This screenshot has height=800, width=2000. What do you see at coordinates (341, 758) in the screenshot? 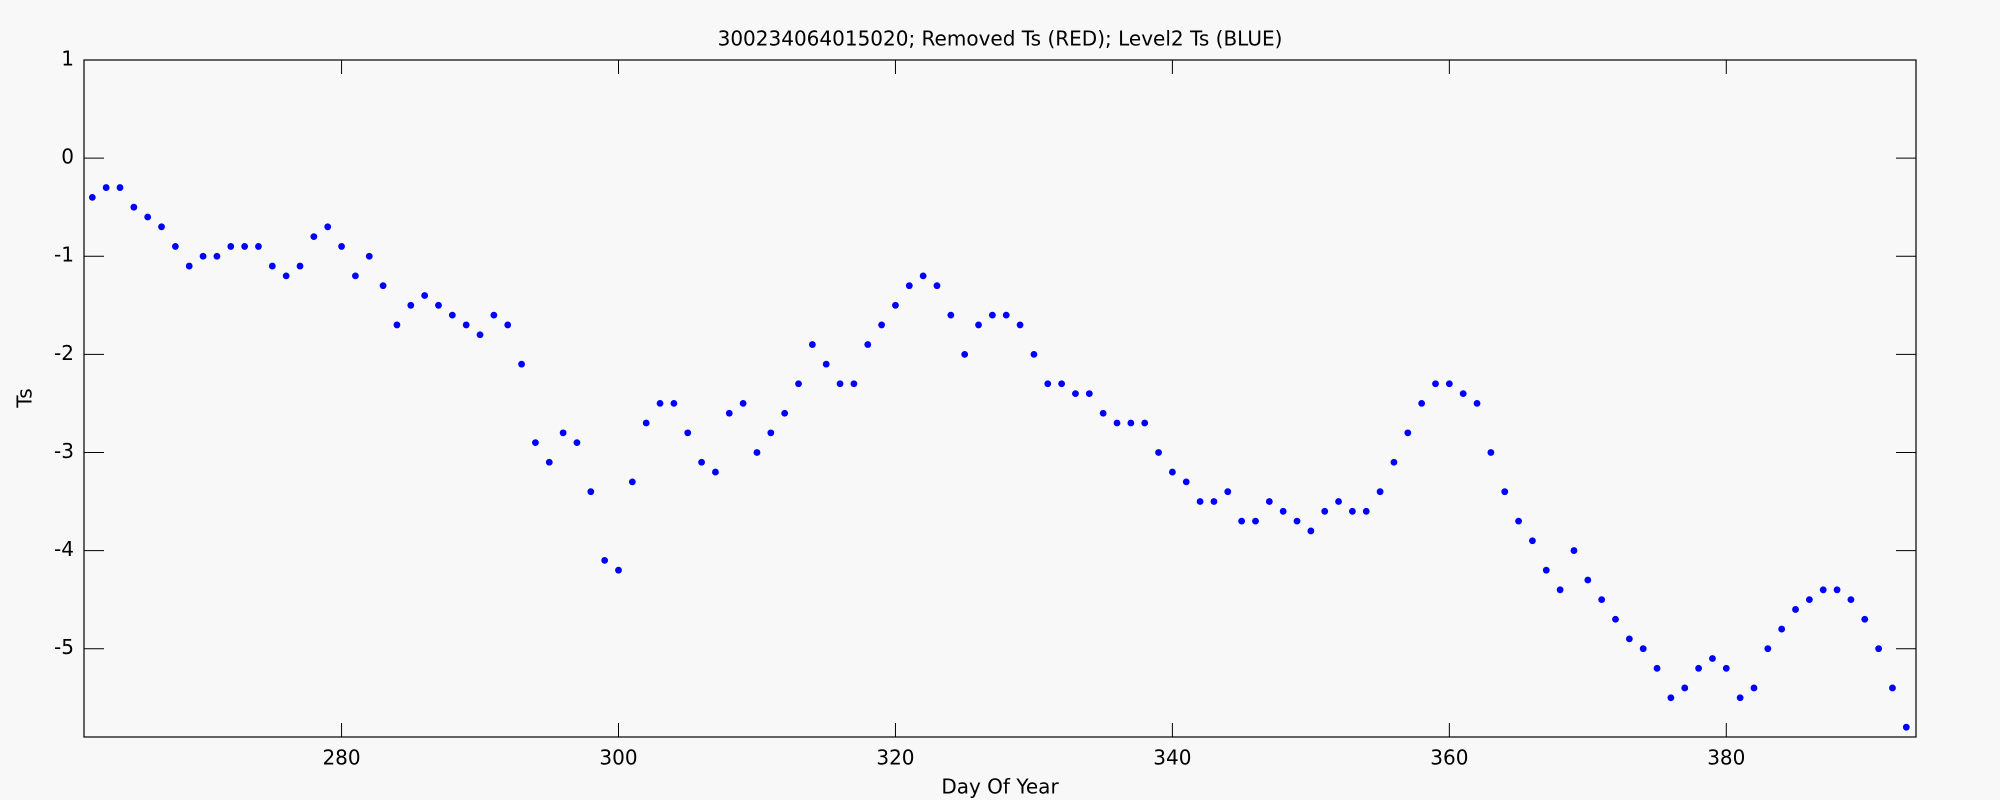
I see `x-tick-label: 280` at bounding box center [341, 758].